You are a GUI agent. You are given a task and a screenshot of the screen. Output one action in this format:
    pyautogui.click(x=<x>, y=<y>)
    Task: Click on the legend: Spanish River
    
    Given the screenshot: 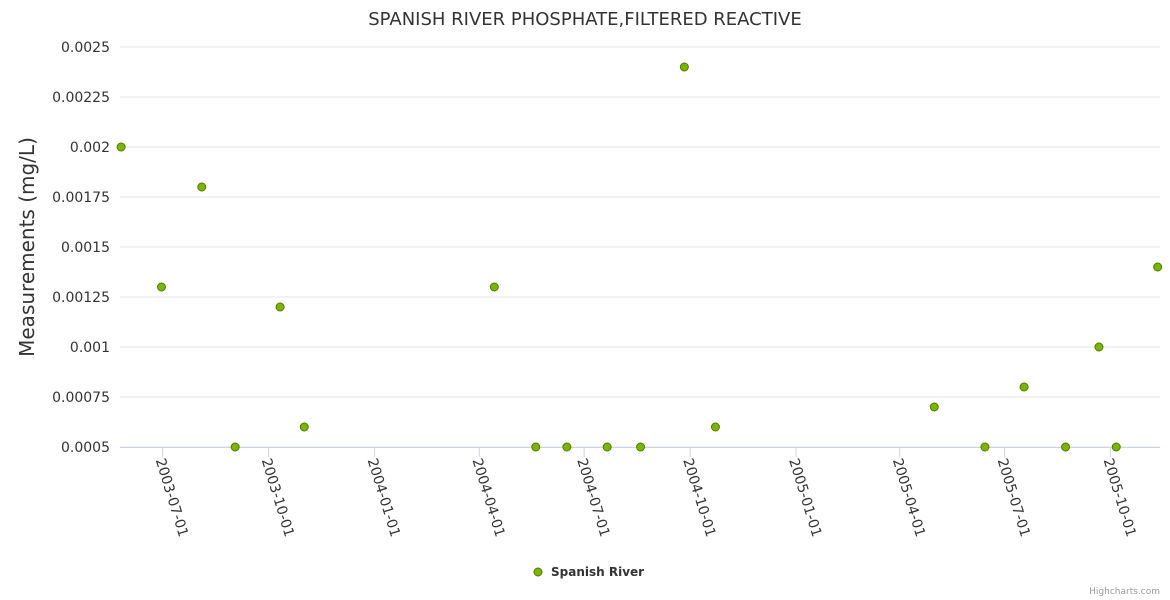 What is the action you would take?
    pyautogui.click(x=588, y=572)
    